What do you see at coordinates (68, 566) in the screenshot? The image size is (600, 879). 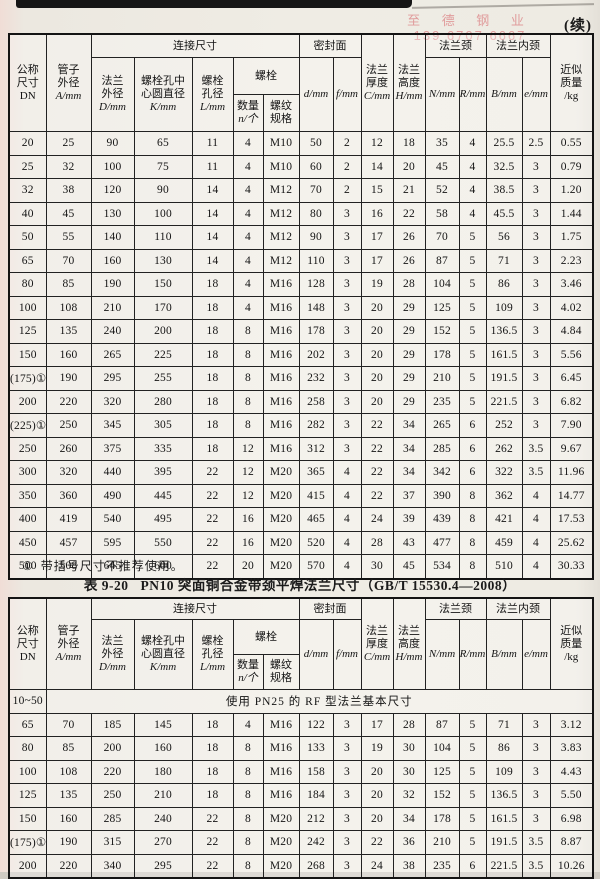 I see `table-cell: 508` at bounding box center [68, 566].